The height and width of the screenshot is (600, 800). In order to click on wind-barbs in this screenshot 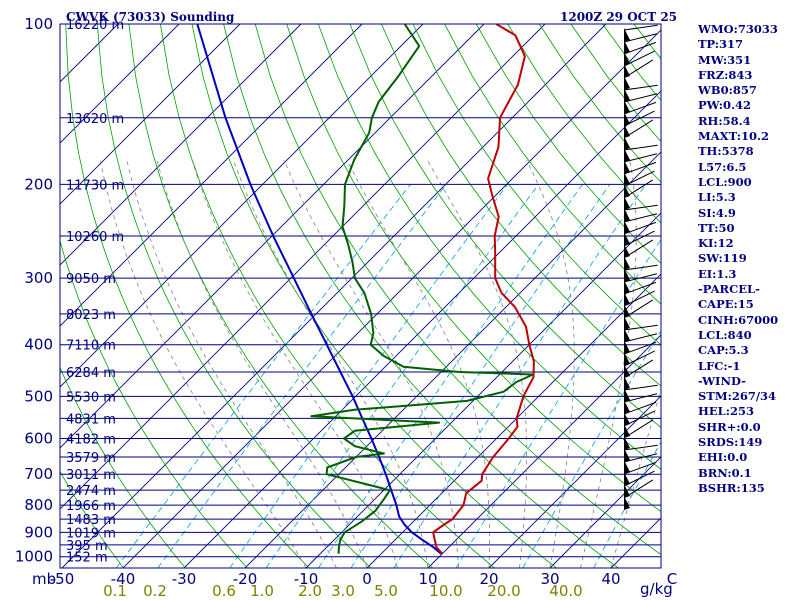, I will do `click(640, 267)`.